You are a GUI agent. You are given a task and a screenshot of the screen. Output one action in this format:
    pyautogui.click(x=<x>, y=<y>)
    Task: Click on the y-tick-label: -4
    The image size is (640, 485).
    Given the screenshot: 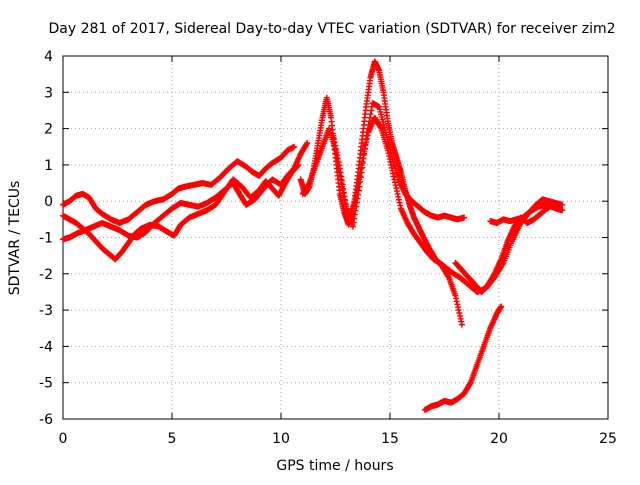 What is the action you would take?
    pyautogui.click(x=46, y=347)
    